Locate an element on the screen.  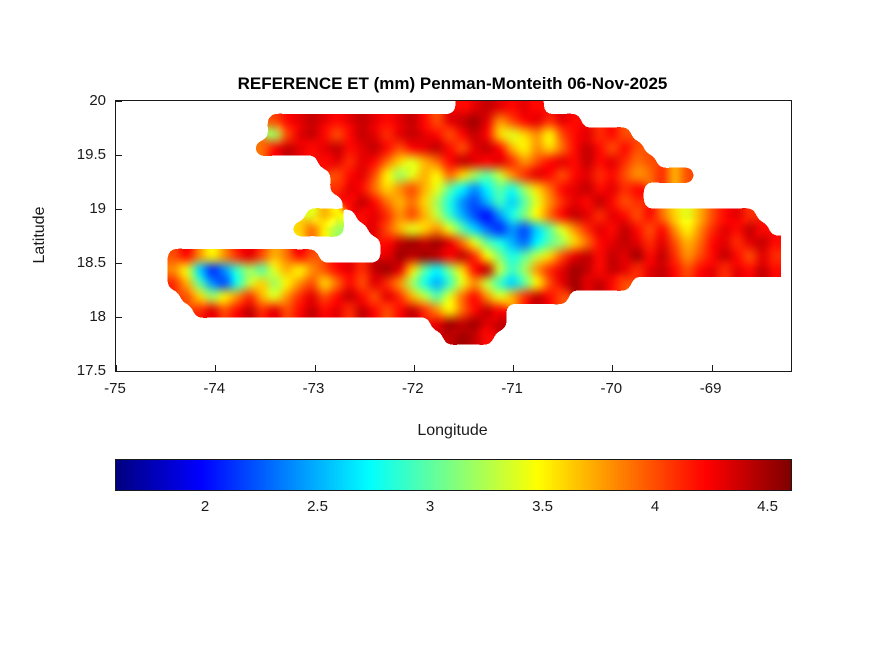
x-tick-label: -75 is located at coordinates (115, 388).